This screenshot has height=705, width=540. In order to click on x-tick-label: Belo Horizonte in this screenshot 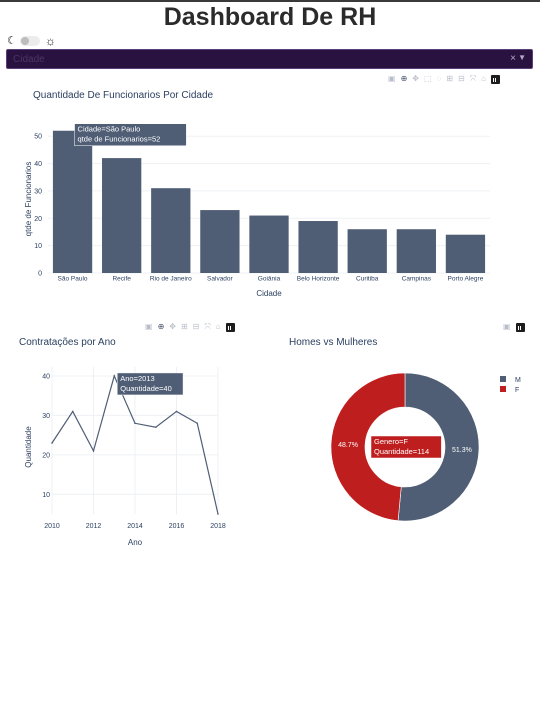, I will do `click(318, 279)`.